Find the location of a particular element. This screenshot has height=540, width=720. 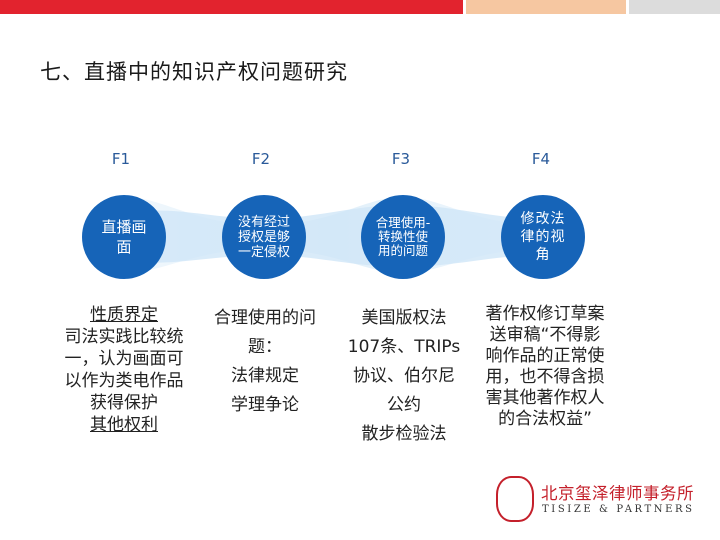

firm-name-en: TISIZE & PARTNERS is located at coordinates (618, 509).